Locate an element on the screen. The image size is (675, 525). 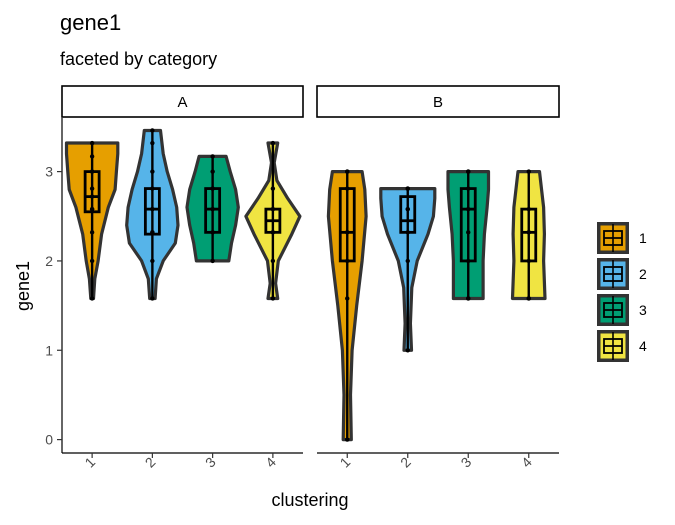
legend-item-3: 3 is located at coordinates (622, 310).